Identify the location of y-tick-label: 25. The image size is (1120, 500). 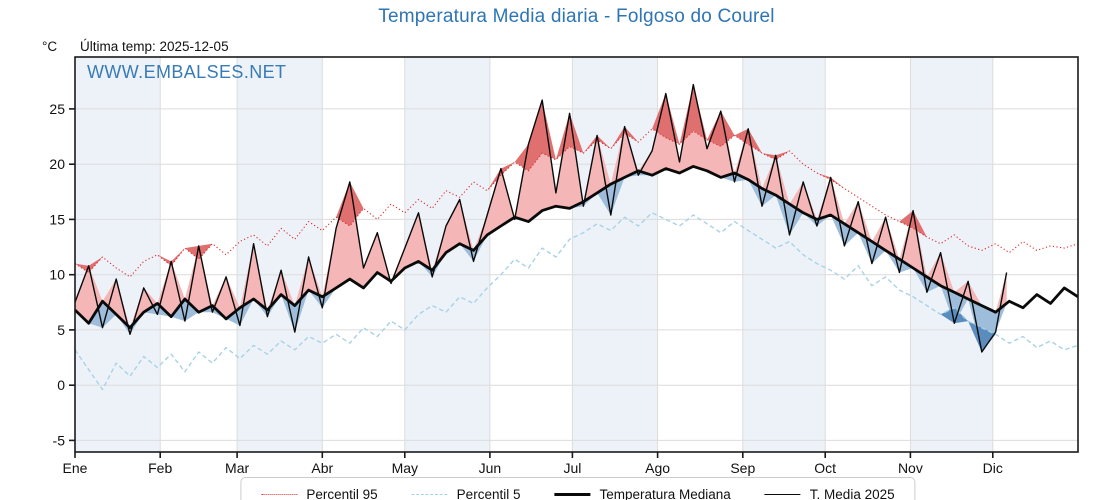
(57, 109).